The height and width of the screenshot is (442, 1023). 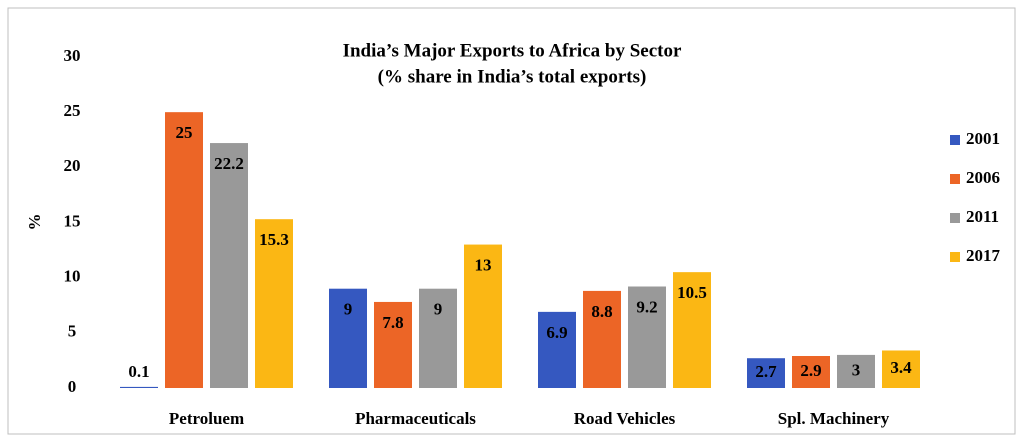 I want to click on data-label: 6.9, so click(x=556, y=332).